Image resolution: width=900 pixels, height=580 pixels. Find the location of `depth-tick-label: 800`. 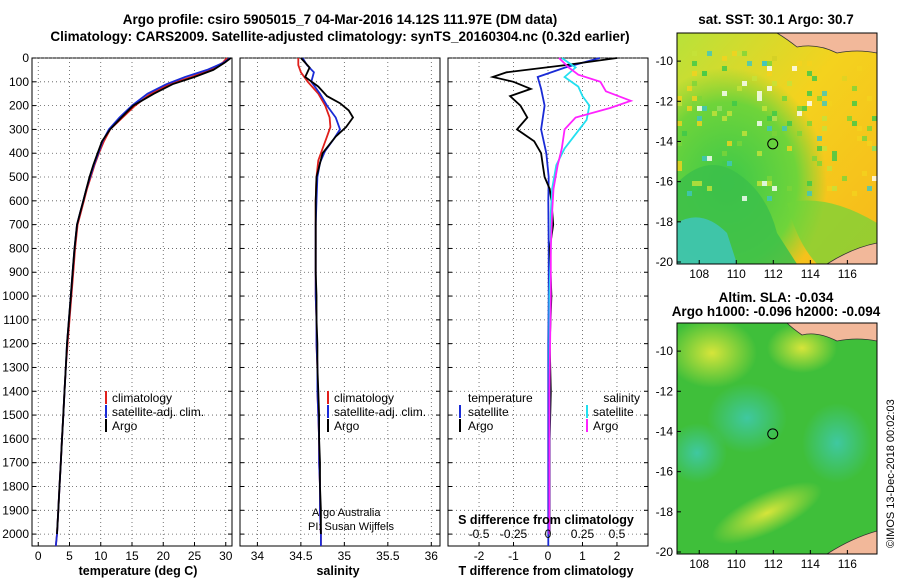

depth-tick-label: 800 is located at coordinates (19, 248).